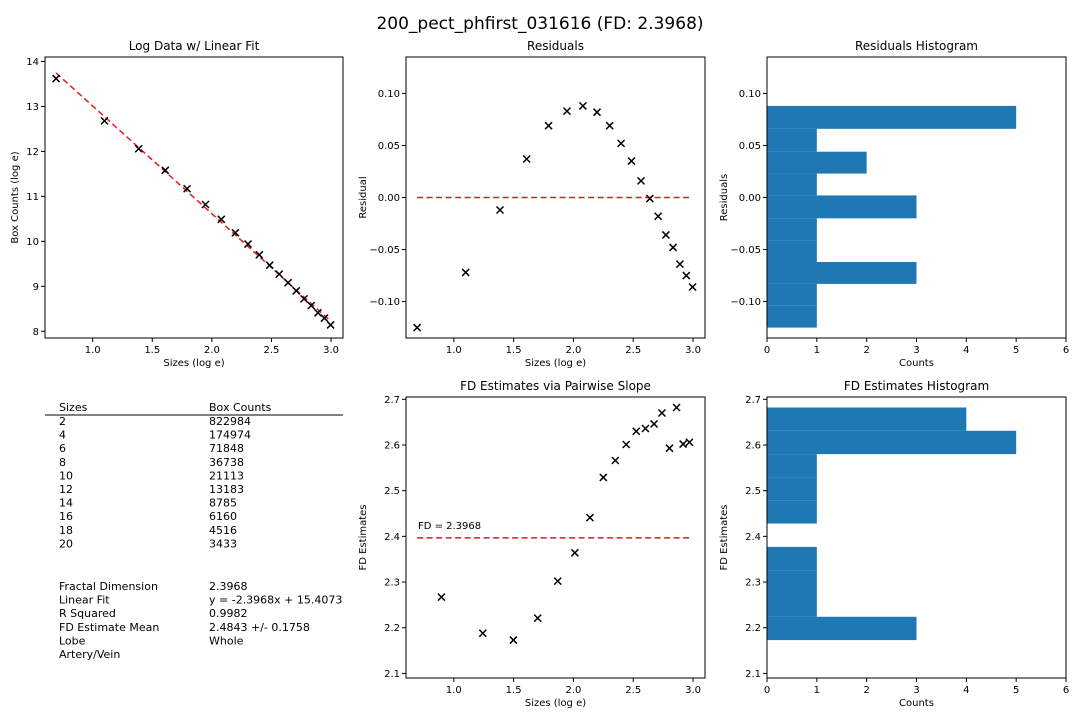 Image resolution: width=1080 pixels, height=720 pixels. What do you see at coordinates (109, 627) in the screenshot?
I see `stat-label: FD Estimate Mean` at bounding box center [109, 627].